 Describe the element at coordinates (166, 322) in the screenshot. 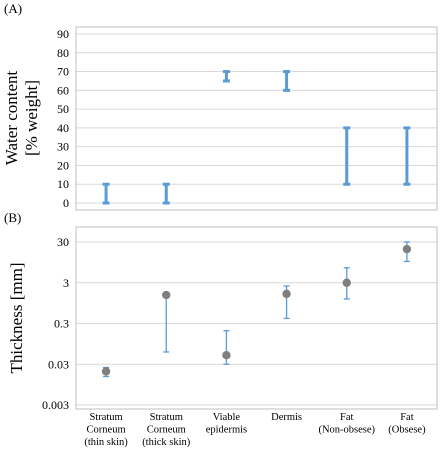

I see `error-bar` at that location.